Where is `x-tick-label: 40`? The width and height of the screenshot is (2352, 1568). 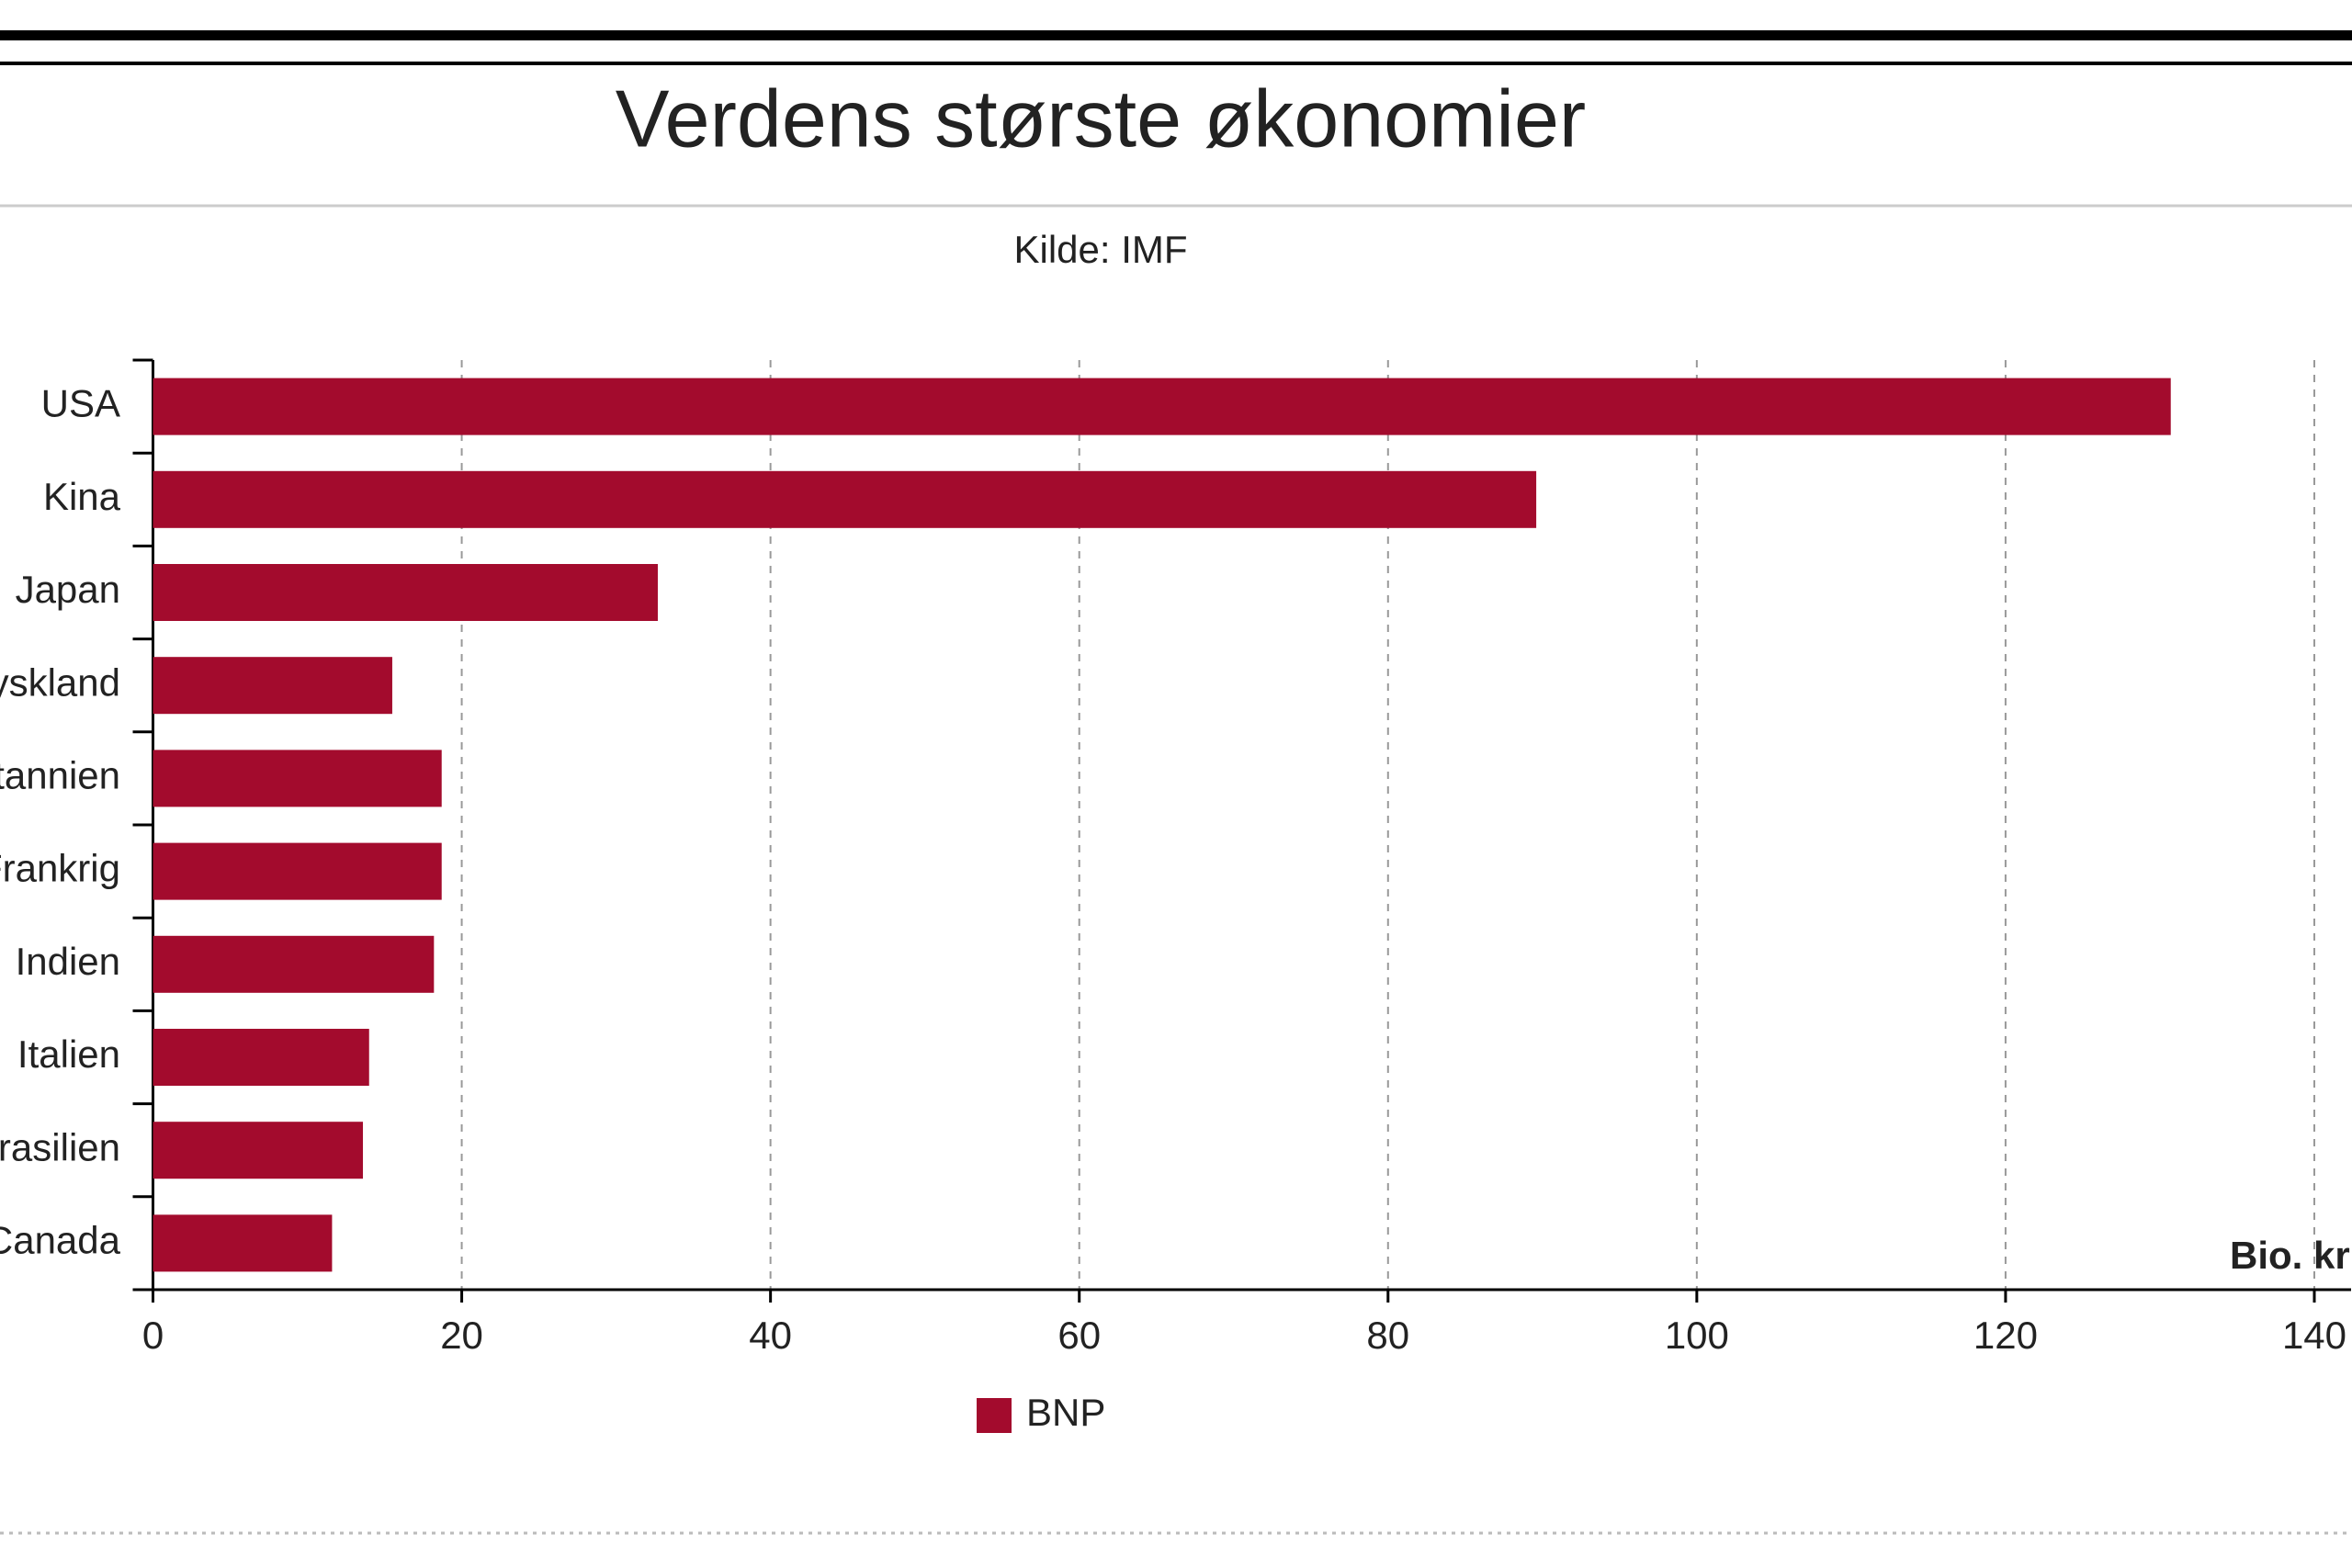
x-tick-label: 40 is located at coordinates (770, 1335).